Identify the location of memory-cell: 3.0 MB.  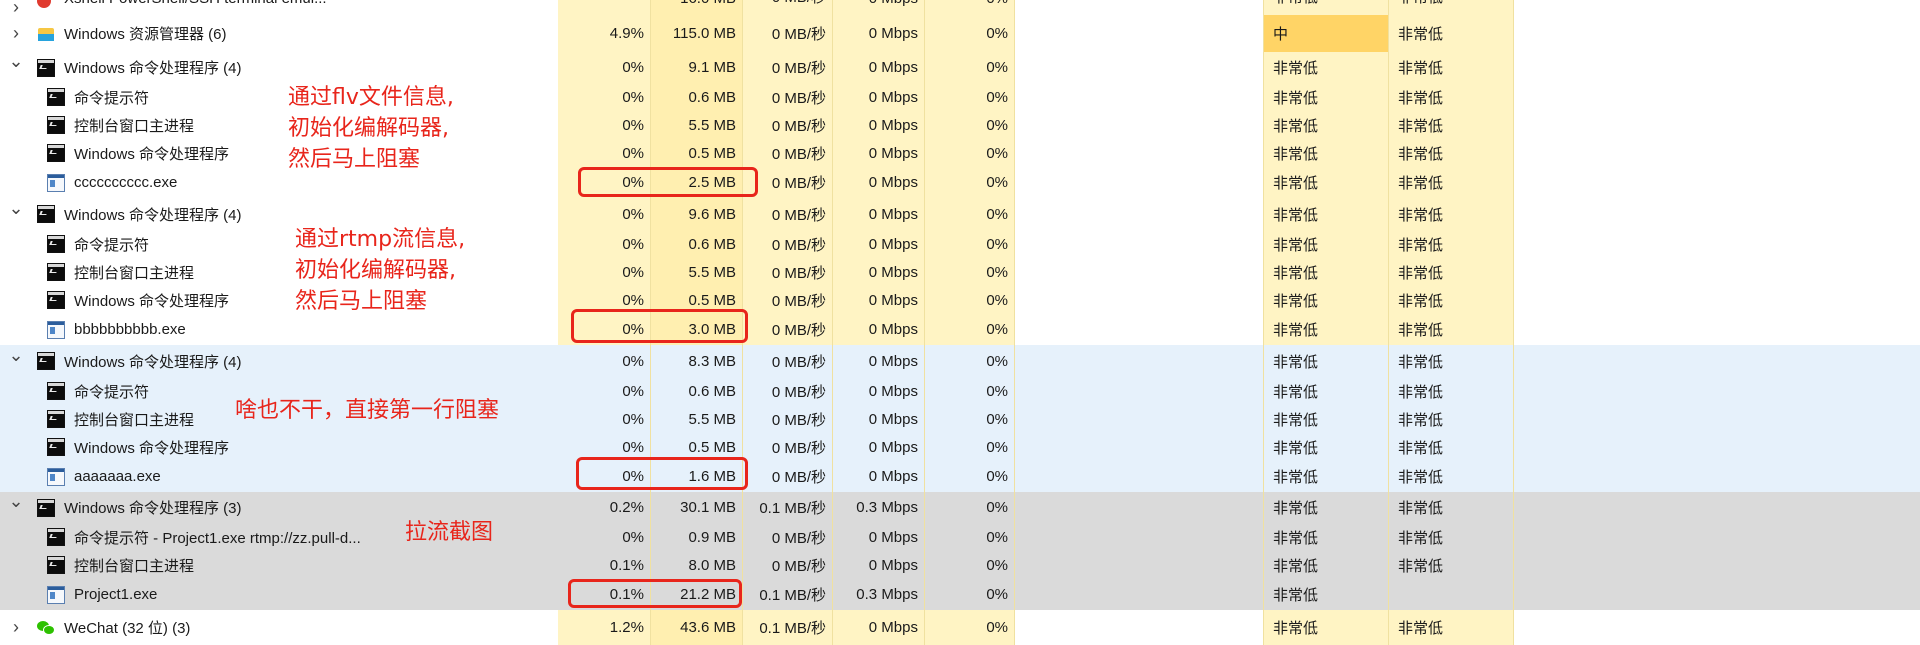
(712, 329).